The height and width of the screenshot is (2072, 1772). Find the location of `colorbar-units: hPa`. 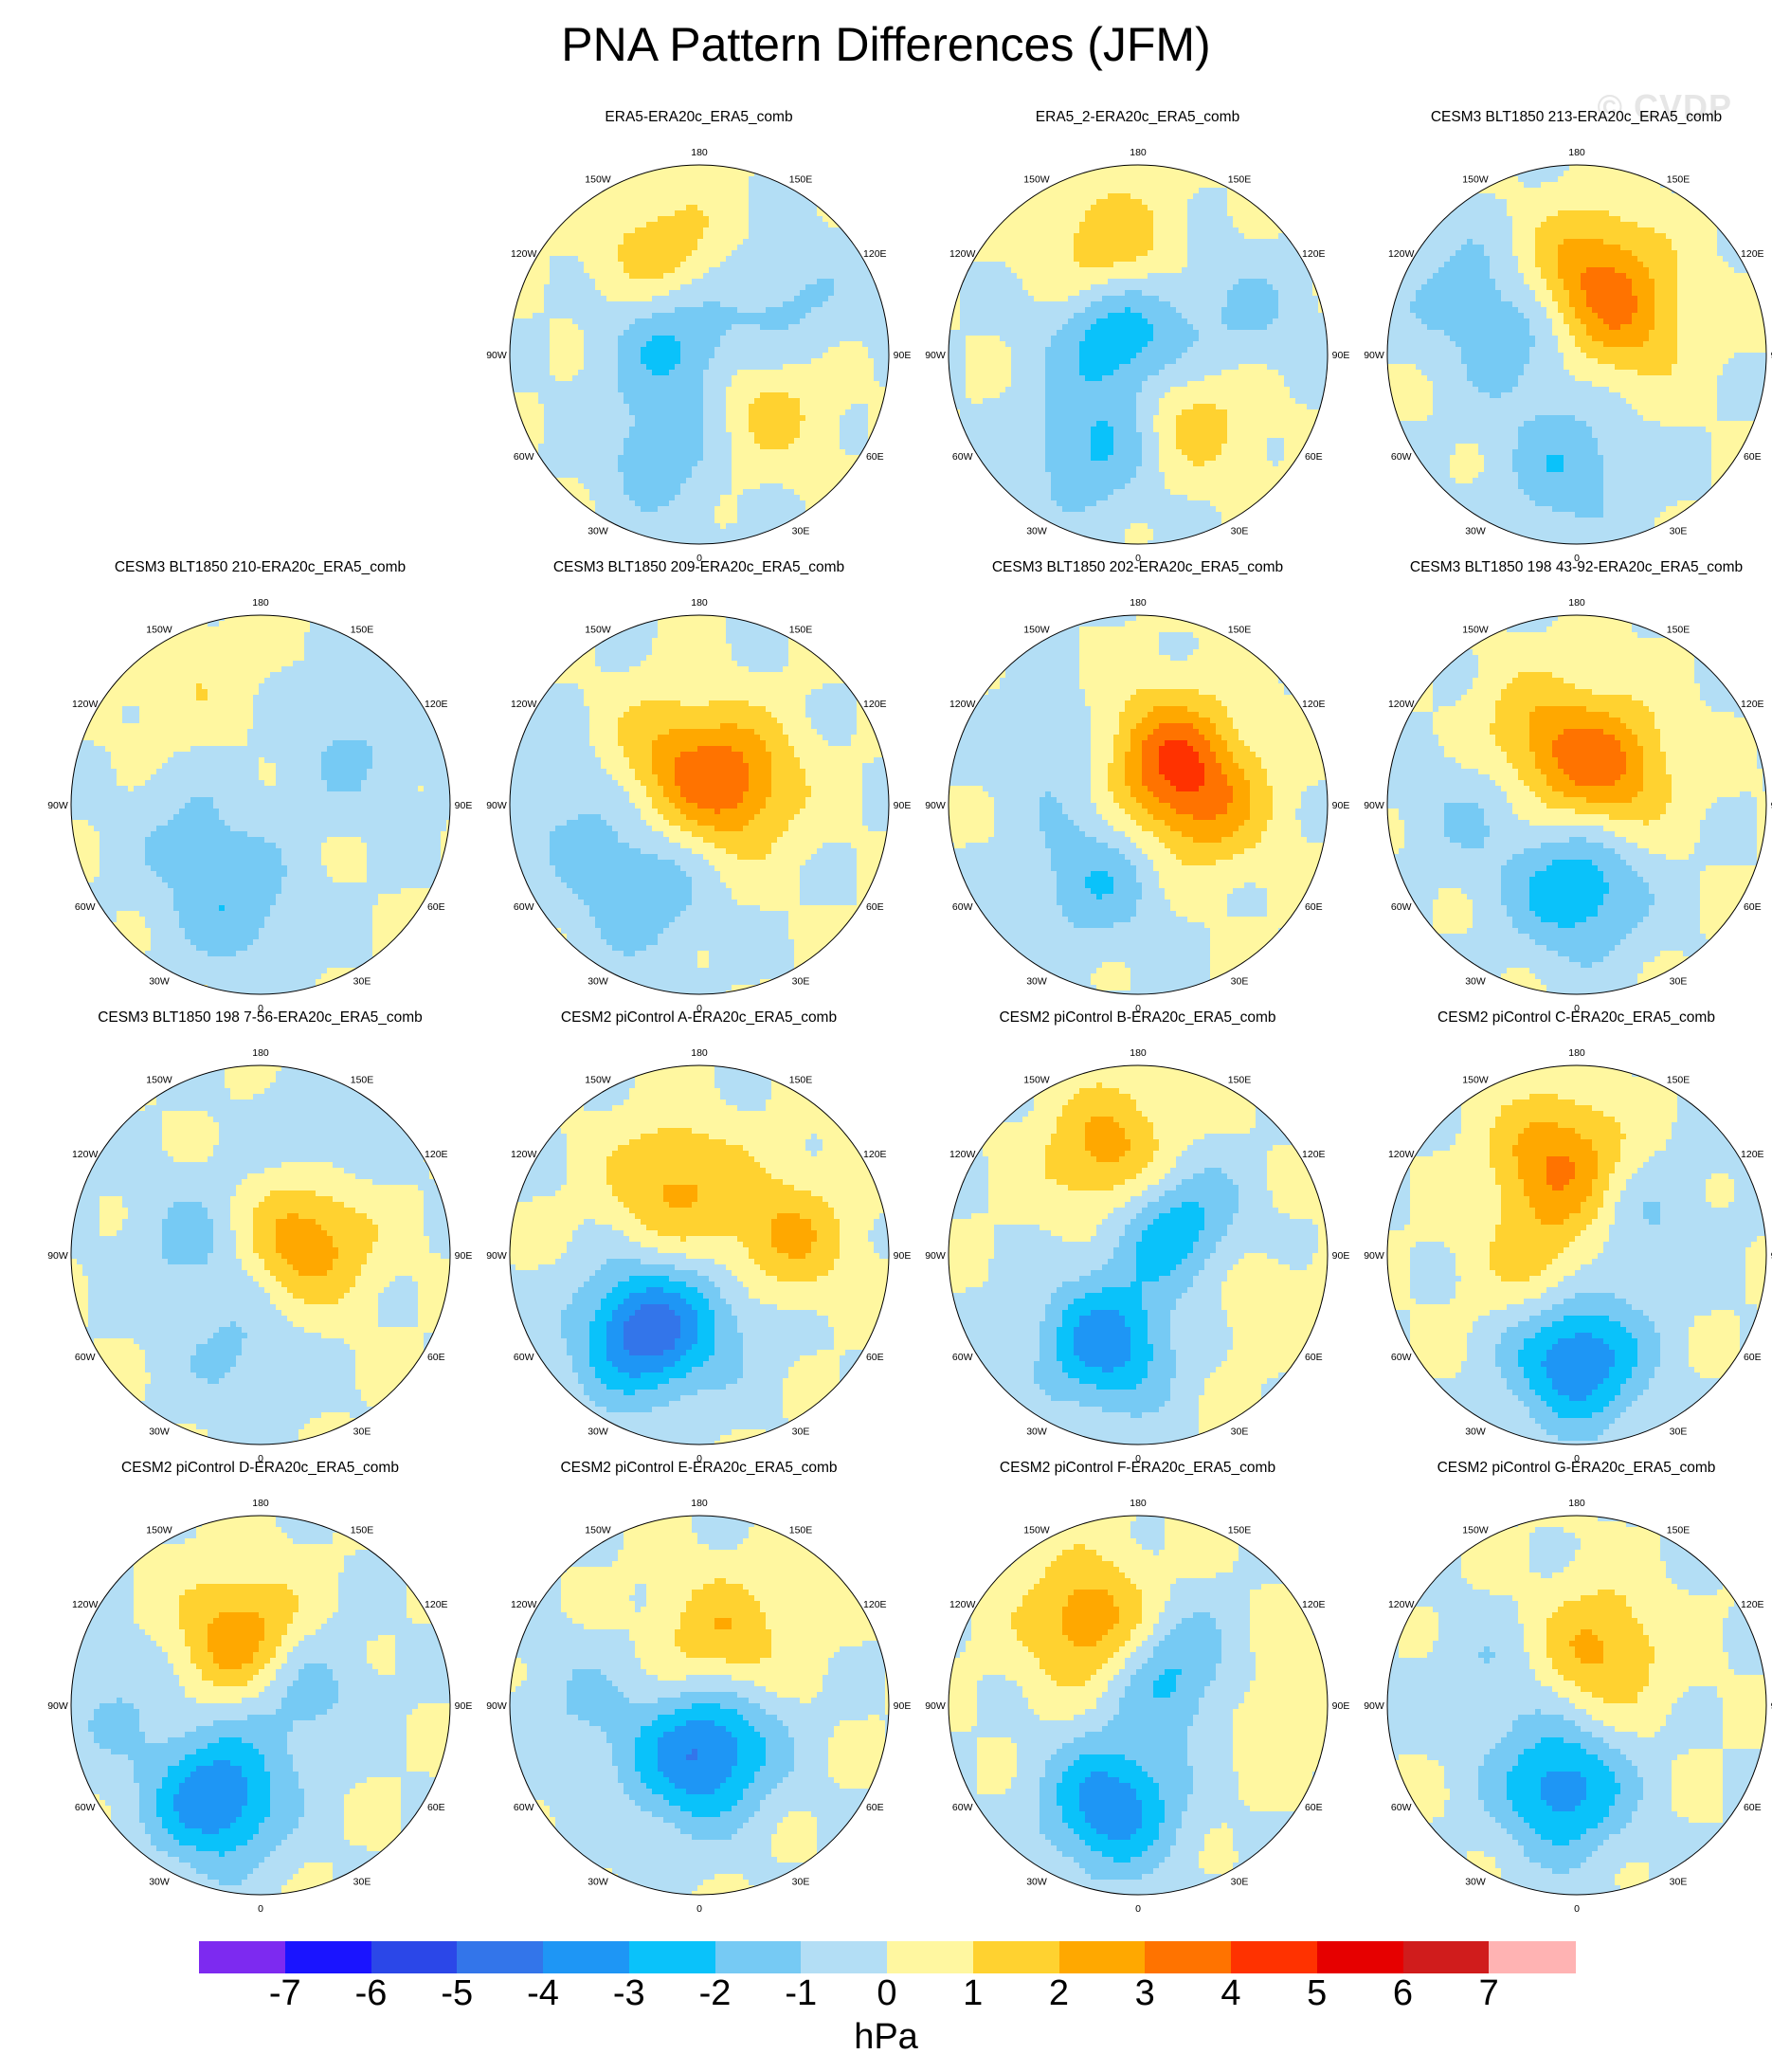

colorbar-units: hPa is located at coordinates (886, 2038).